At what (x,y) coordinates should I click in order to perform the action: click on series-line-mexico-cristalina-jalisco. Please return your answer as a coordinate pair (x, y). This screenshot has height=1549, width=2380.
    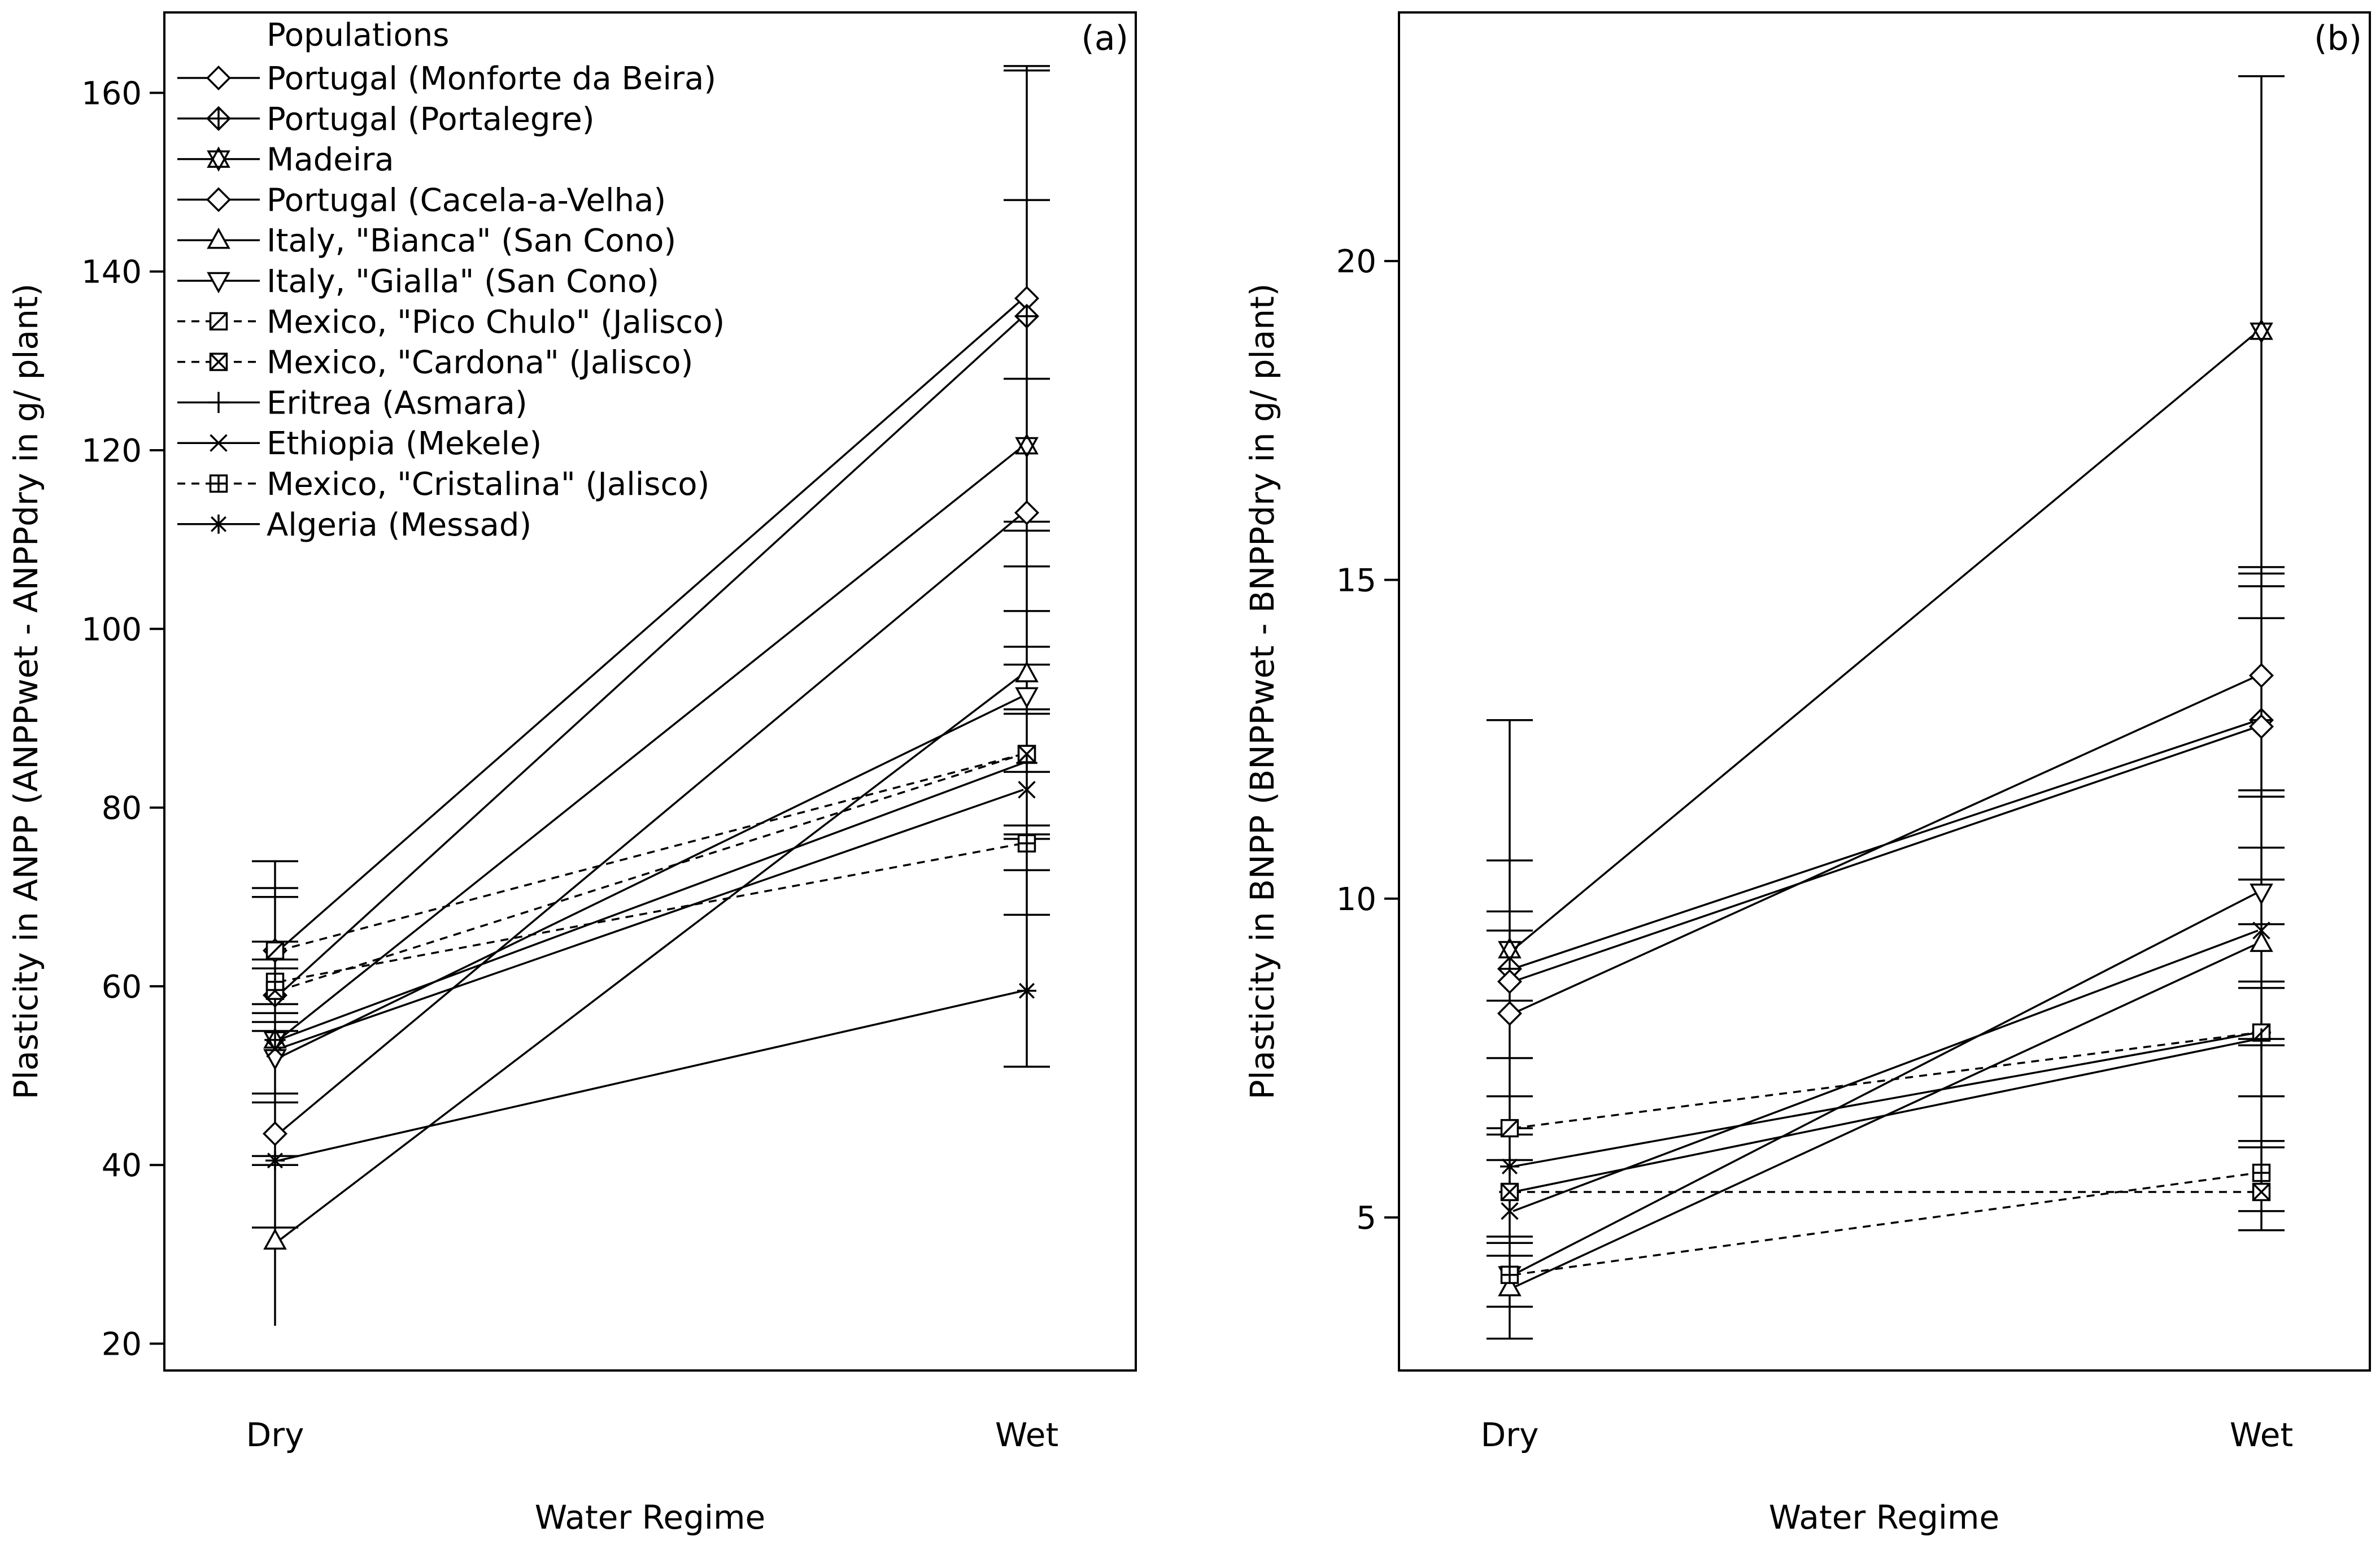
    Looking at the image, I should click on (1885, 1224).